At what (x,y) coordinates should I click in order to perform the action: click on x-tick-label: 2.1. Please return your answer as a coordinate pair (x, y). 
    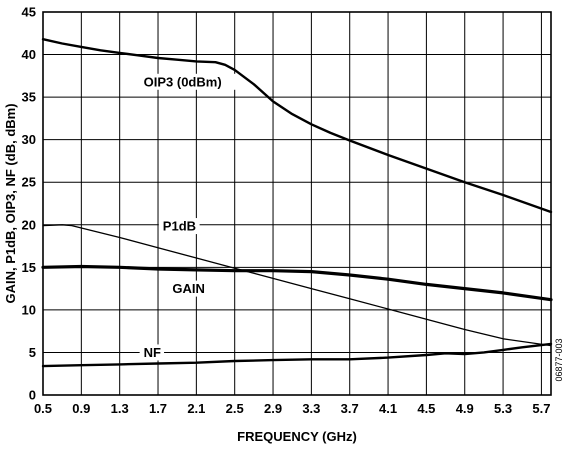
    Looking at the image, I should click on (196, 408).